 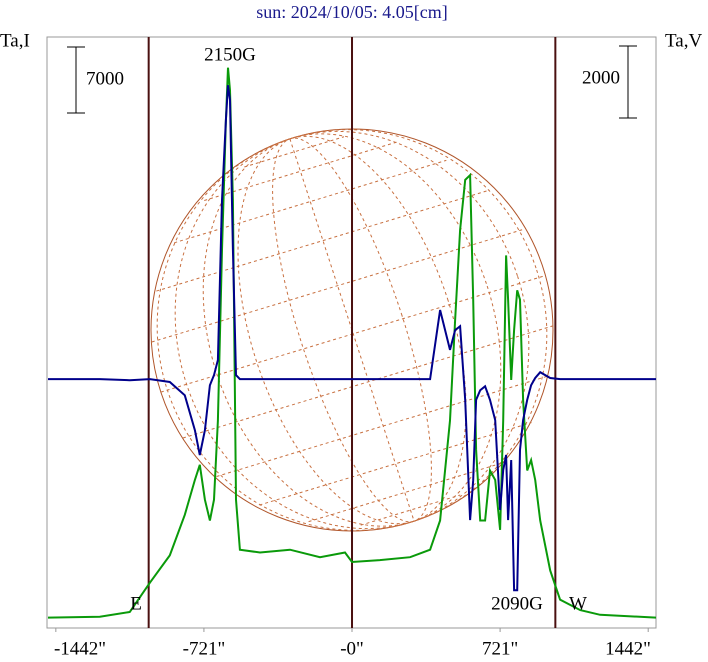 I want to click on annotation: 2150G, so click(x=230, y=54).